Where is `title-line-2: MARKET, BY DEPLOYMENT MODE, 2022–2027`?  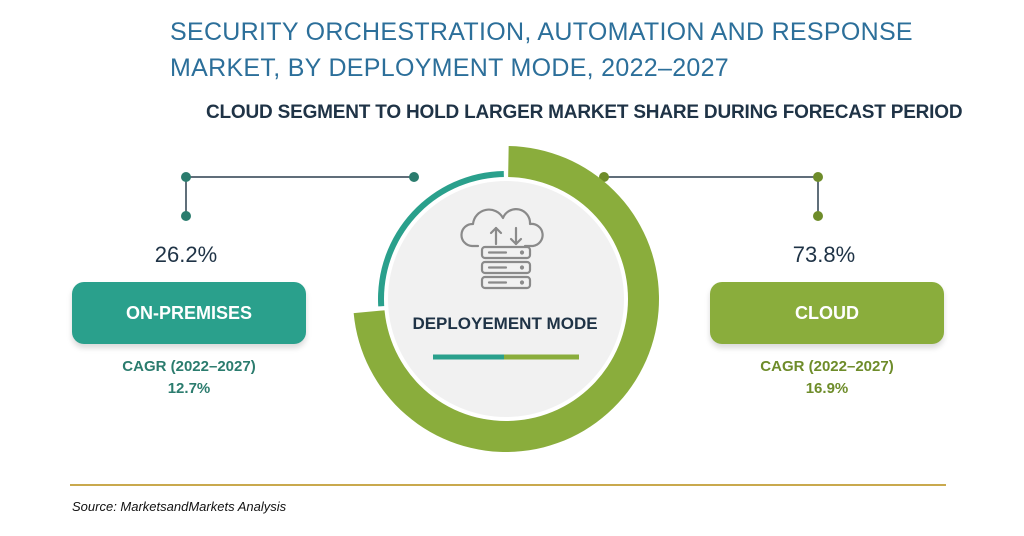
title-line-2: MARKET, BY DEPLOYMENT MODE, 2022–2027 is located at coordinates (450, 68).